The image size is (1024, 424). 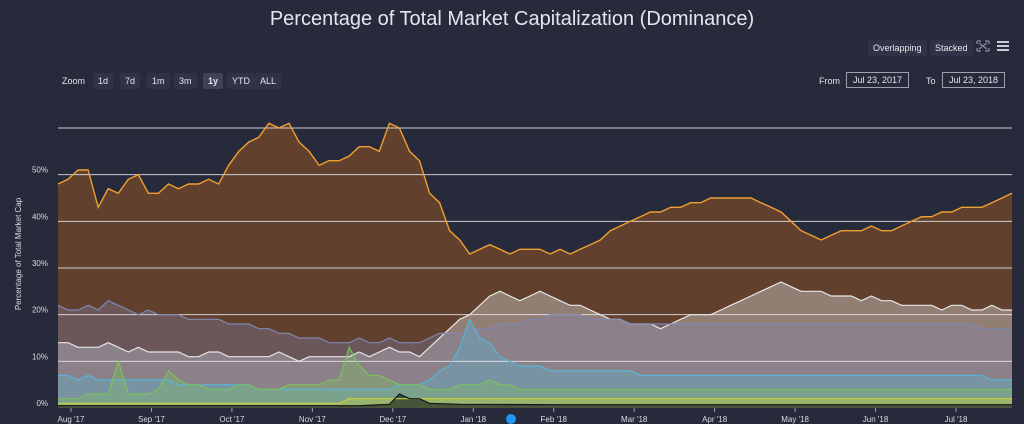 I want to click on x-tick-label: Jun '18, so click(x=876, y=419).